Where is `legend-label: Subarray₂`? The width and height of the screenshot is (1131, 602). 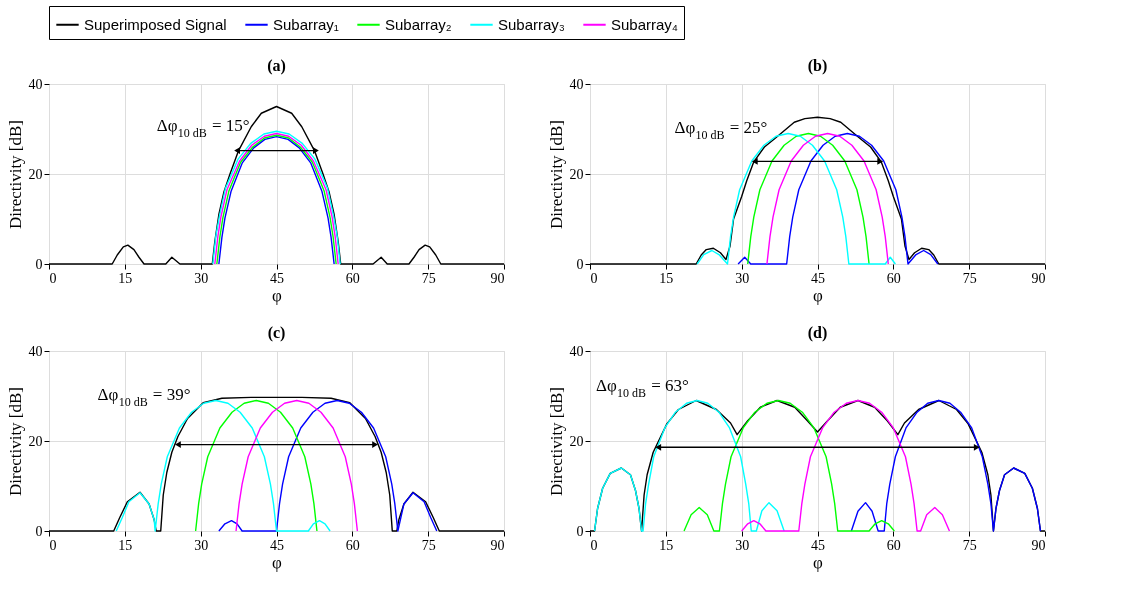
legend-label: Subarray₂ is located at coordinates (418, 24).